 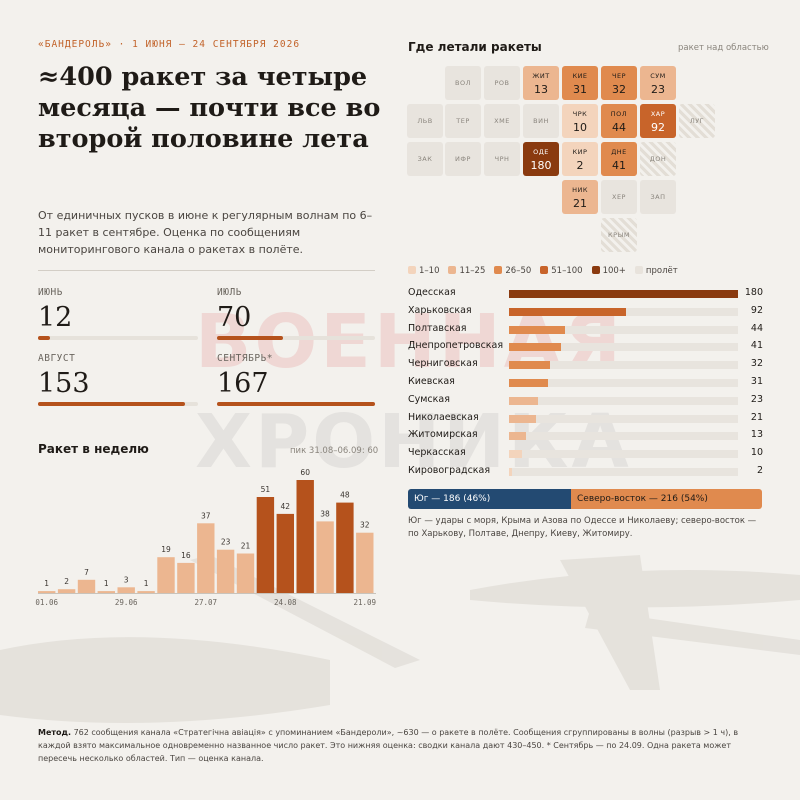 I want to click on month-value: 70, so click(x=234, y=317).